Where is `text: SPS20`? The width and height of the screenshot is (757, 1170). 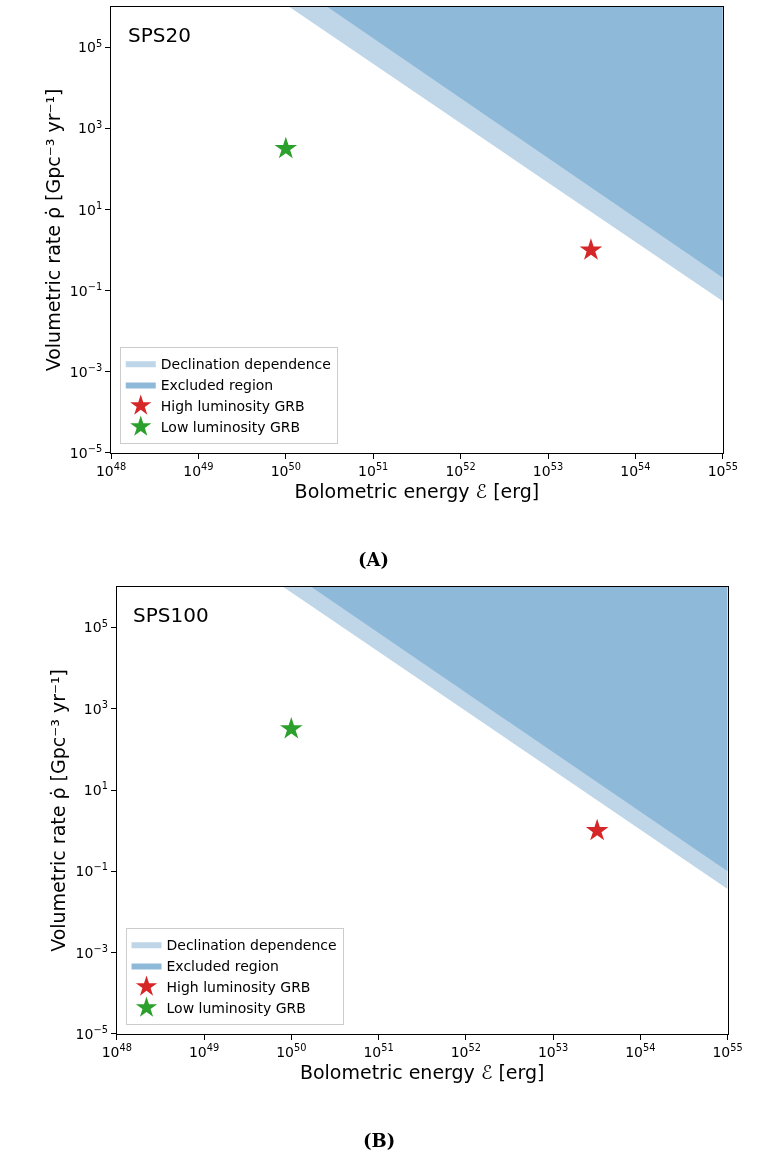 text: SPS20 is located at coordinates (159, 35).